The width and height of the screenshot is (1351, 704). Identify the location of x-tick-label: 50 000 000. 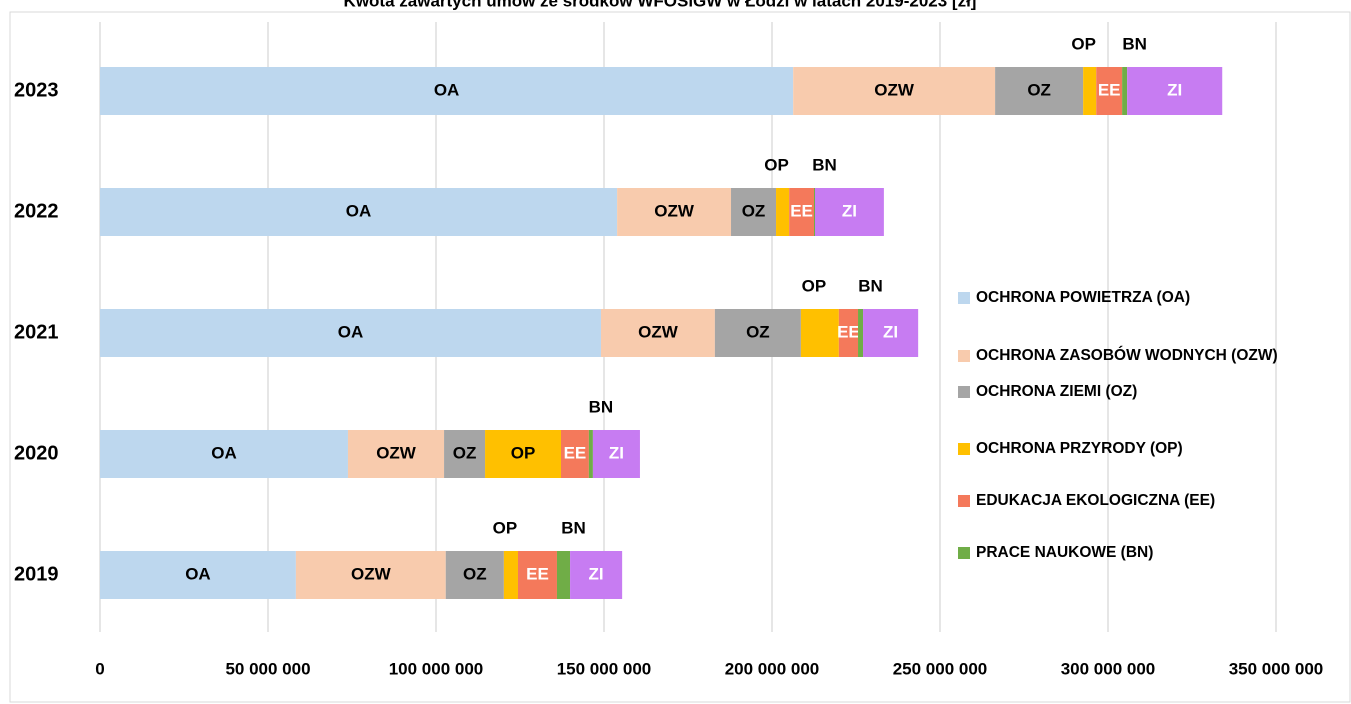
(267, 668).